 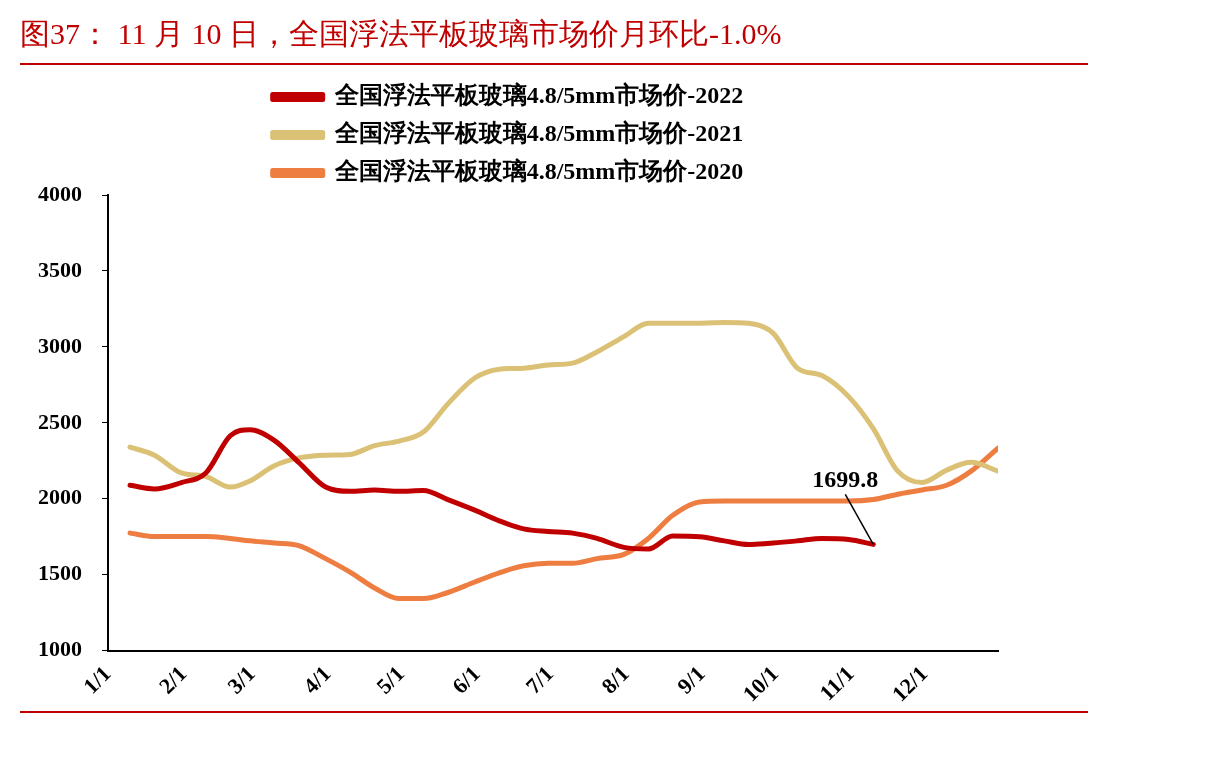 I want to click on x-tick-label: 1/1, so click(x=96, y=679).